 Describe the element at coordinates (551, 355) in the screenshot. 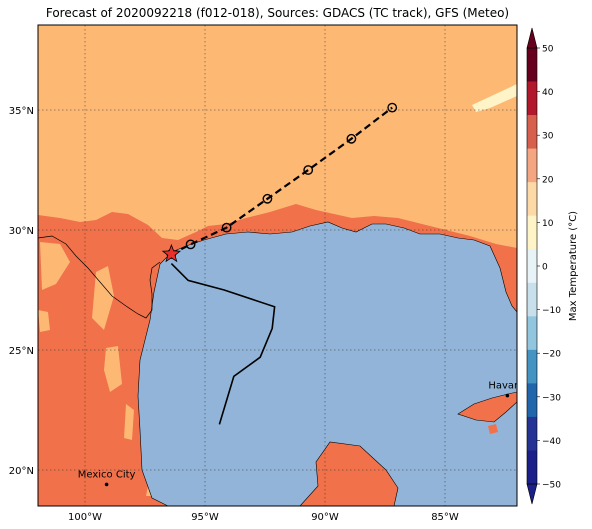

I see `colorbar-tick-label: −20` at that location.